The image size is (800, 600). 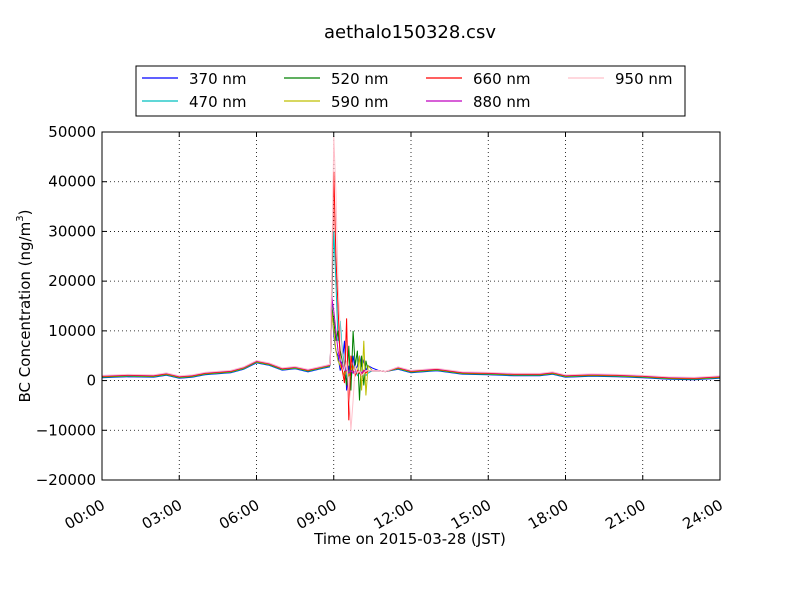 I want to click on chart-title: aethalo150328.csv, so click(x=410, y=32).